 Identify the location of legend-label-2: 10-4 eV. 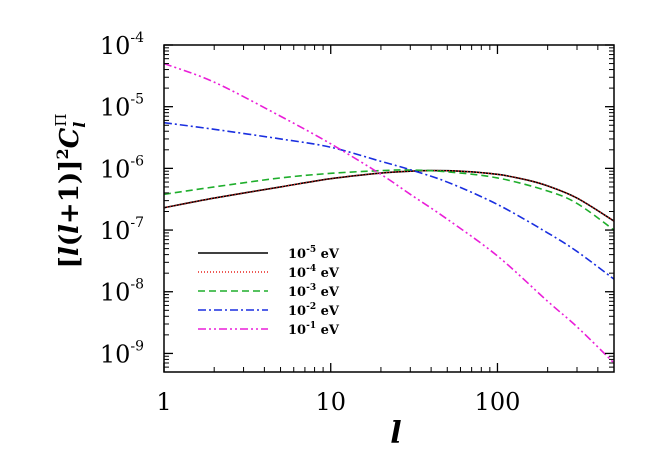
(314, 272).